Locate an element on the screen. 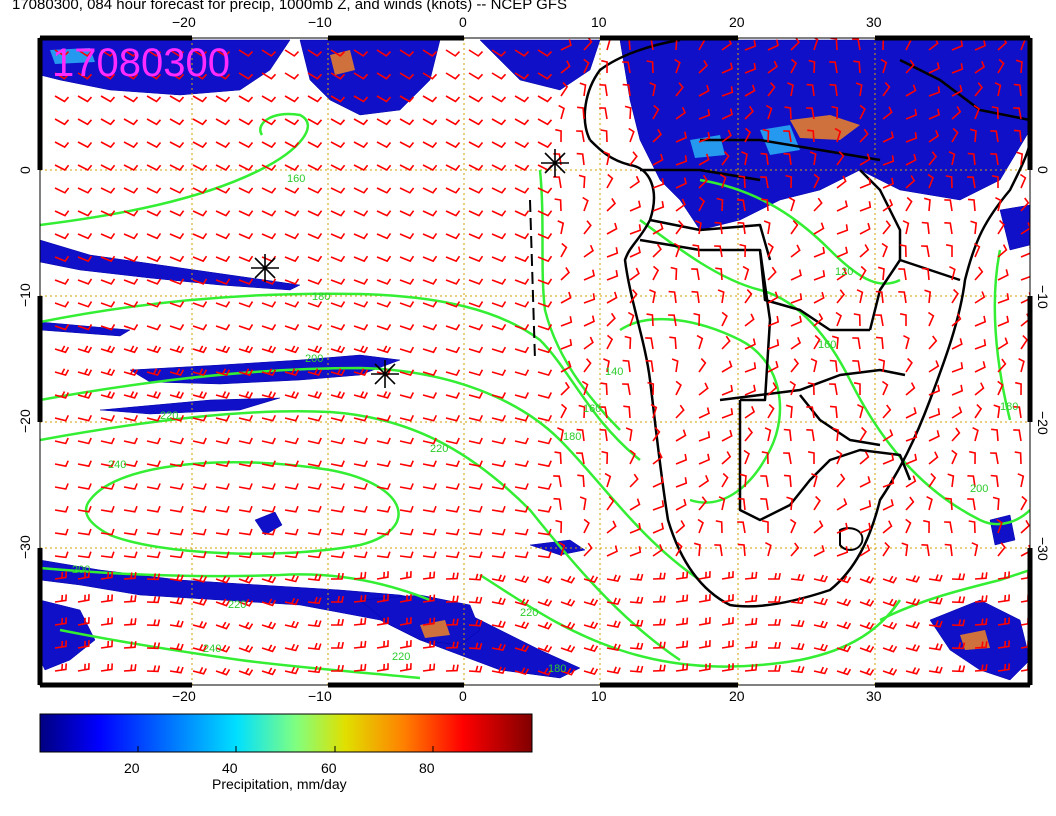 Image resolution: width=1056 pixels, height=816 pixels. bottom-lon-tick: 20 is located at coordinates (737, 696).